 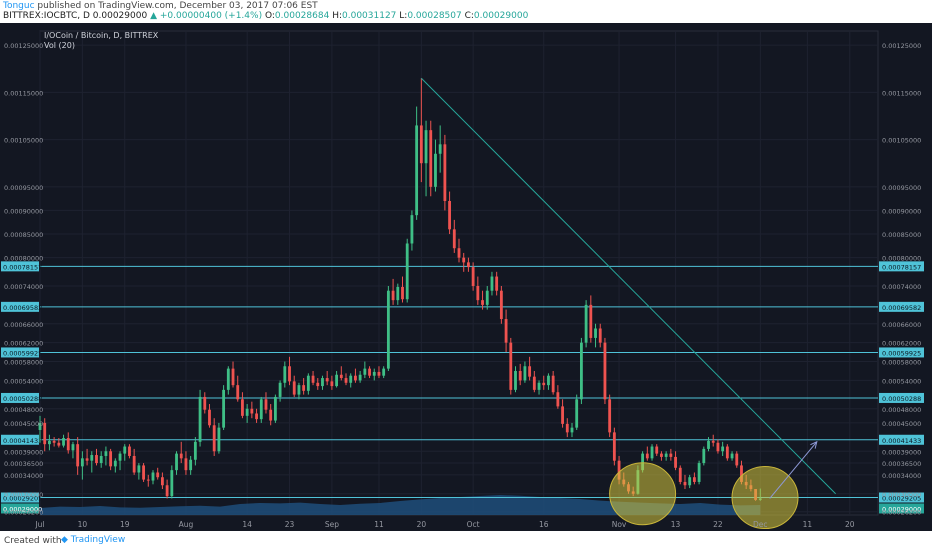 I want to click on y-tick-label-right: 0.00045000, so click(x=901, y=424).